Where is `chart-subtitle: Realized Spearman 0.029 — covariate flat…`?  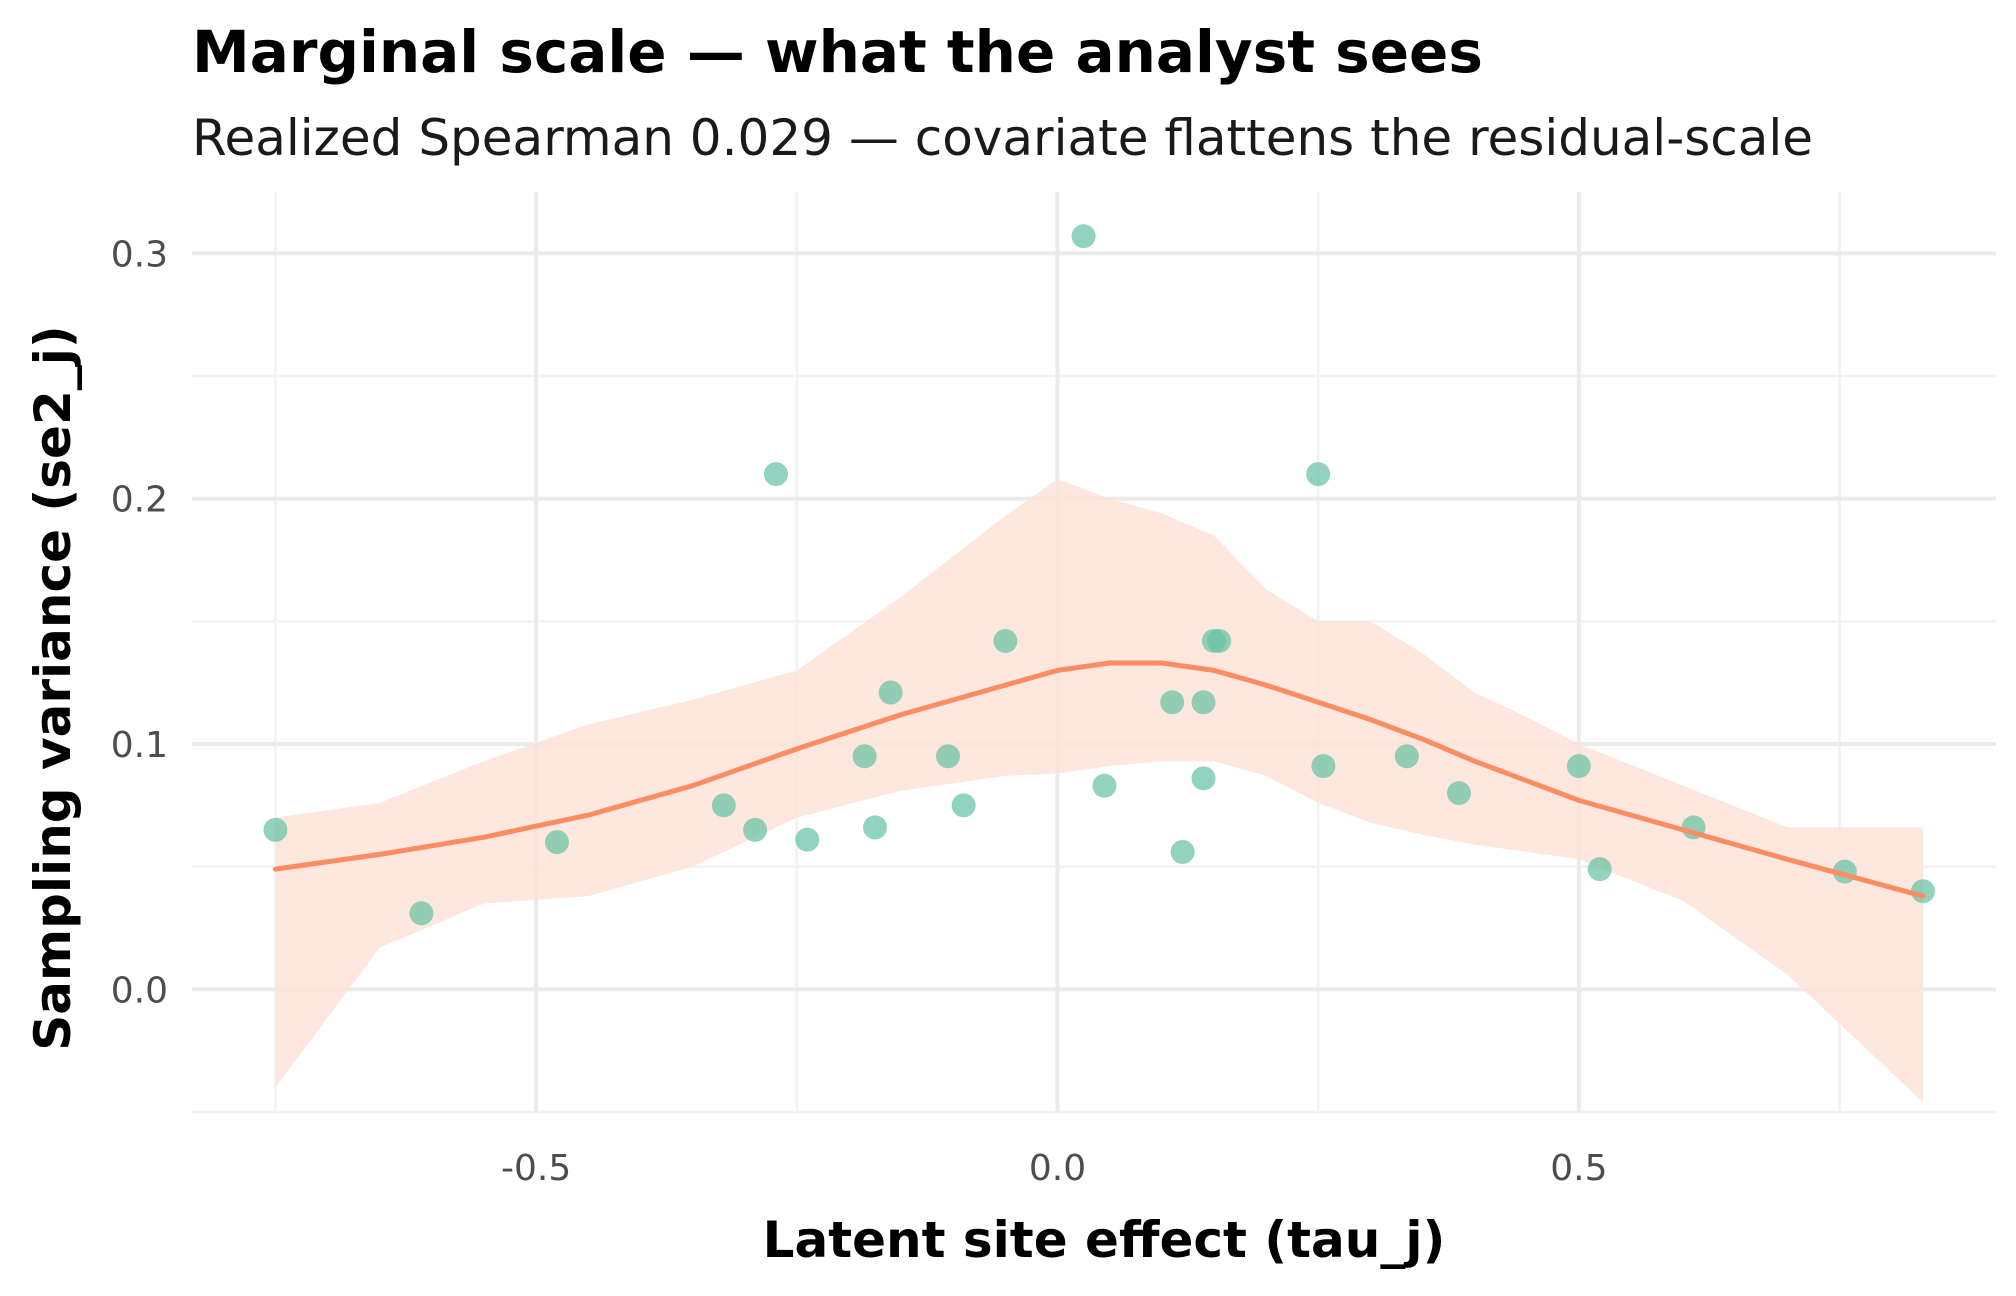 chart-subtitle: Realized Spearman 0.029 — covariate flat… is located at coordinates (1002, 138).